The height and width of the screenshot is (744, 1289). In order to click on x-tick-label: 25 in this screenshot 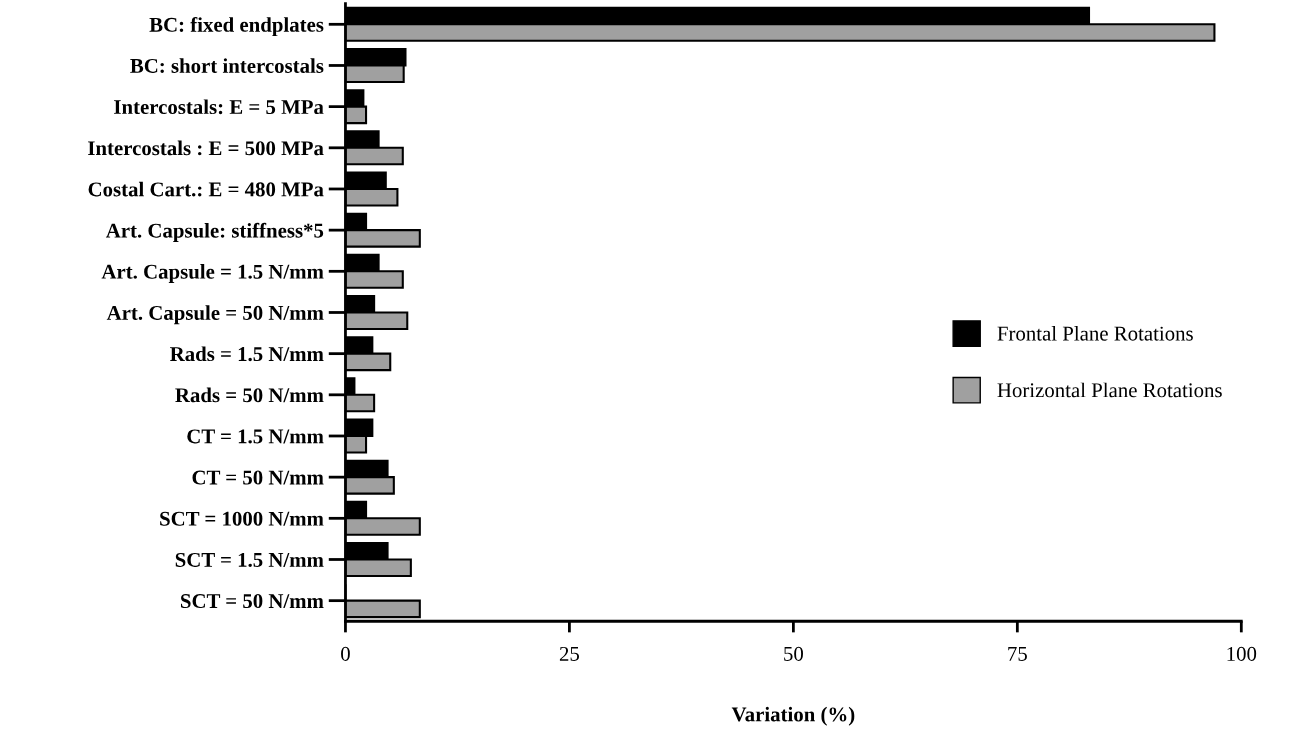, I will do `click(569, 653)`.